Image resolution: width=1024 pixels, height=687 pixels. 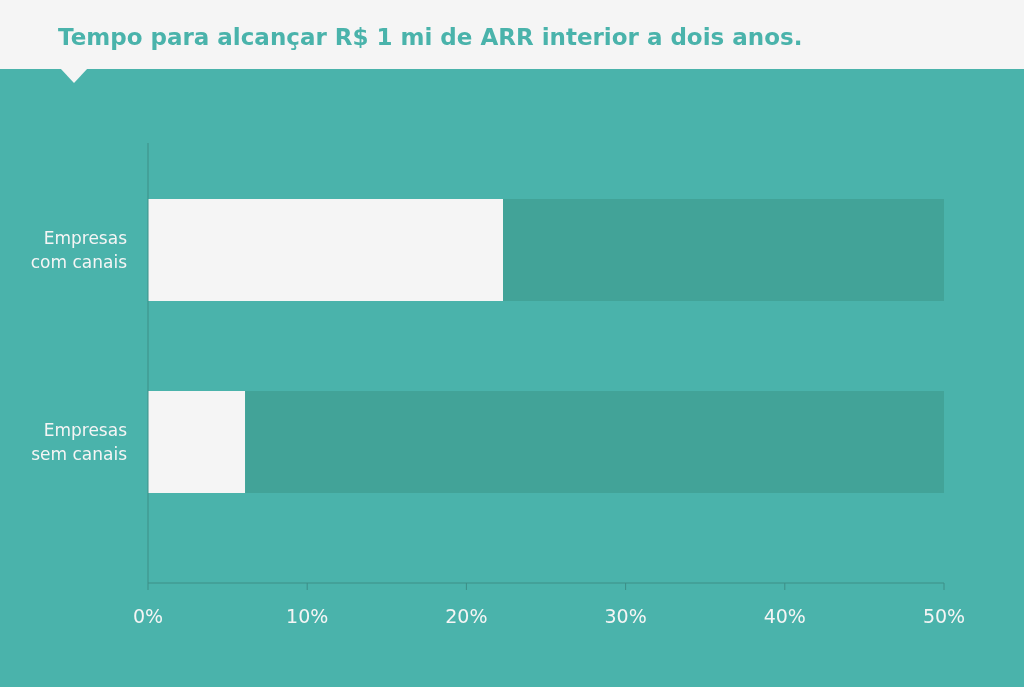 I want to click on x-tick-label: 20%, so click(x=466, y=616).